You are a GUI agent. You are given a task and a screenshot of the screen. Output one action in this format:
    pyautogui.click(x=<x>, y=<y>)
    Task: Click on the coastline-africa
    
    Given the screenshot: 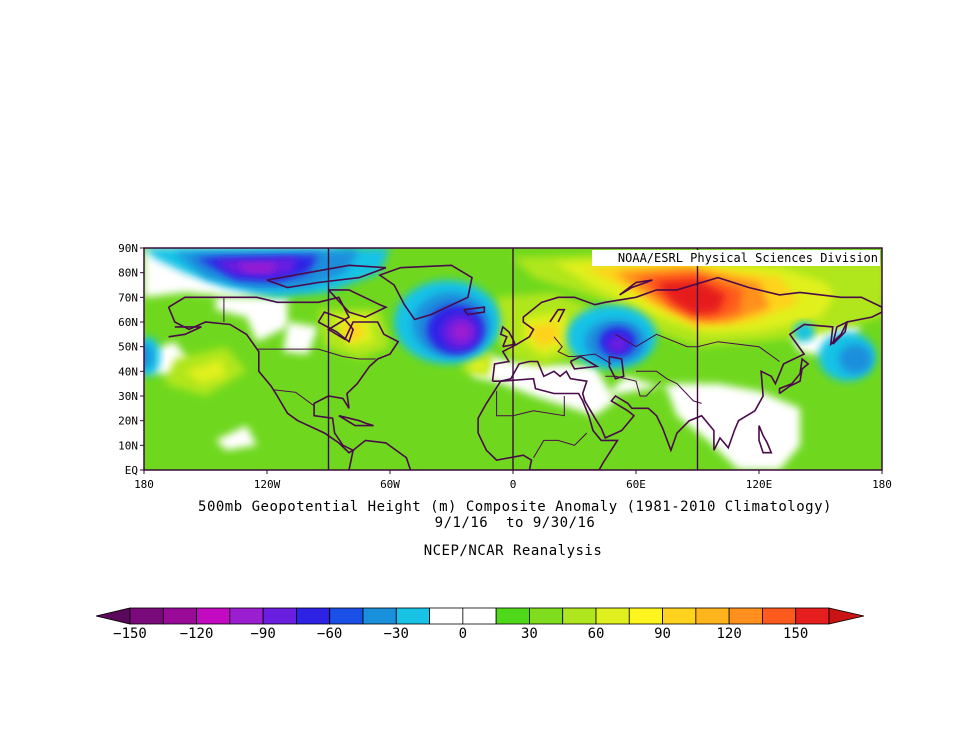 What is the action you would take?
    pyautogui.click(x=548, y=423)
    